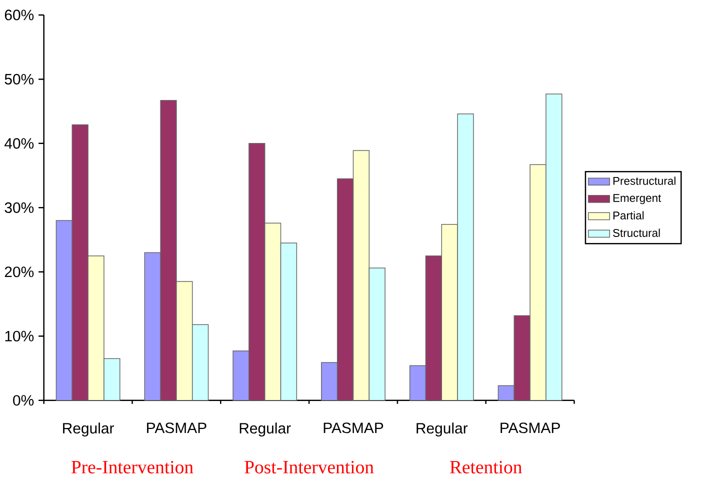  Describe the element at coordinates (19, 336) in the screenshot. I see `y-tick-label: 10%` at that location.